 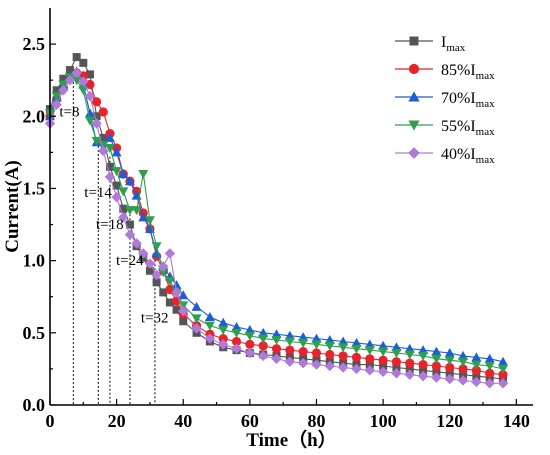 I want to click on x-tick-label-5: 100, so click(x=383, y=421).